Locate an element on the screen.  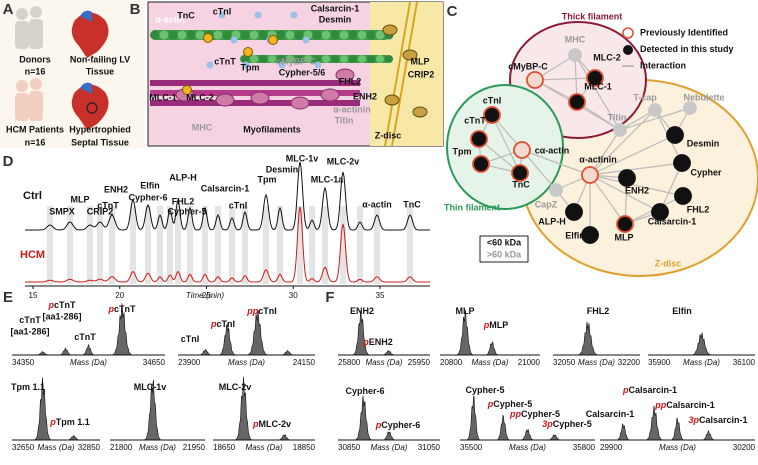
peak-label: Cypher-5 is located at coordinates (484, 390).